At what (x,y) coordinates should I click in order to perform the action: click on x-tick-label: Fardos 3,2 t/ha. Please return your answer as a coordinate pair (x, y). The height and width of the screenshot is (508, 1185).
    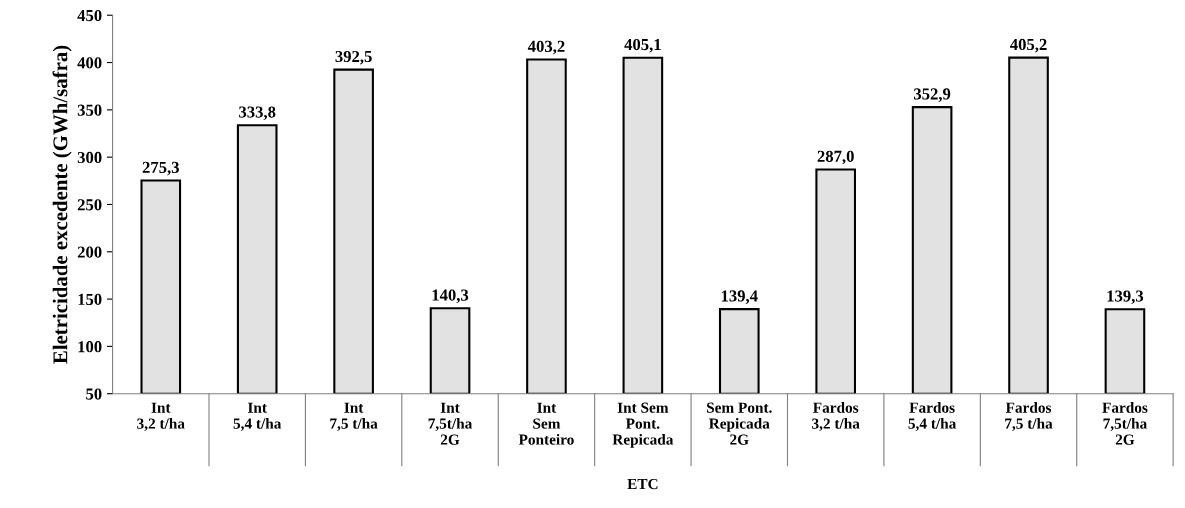
    Looking at the image, I should click on (836, 416).